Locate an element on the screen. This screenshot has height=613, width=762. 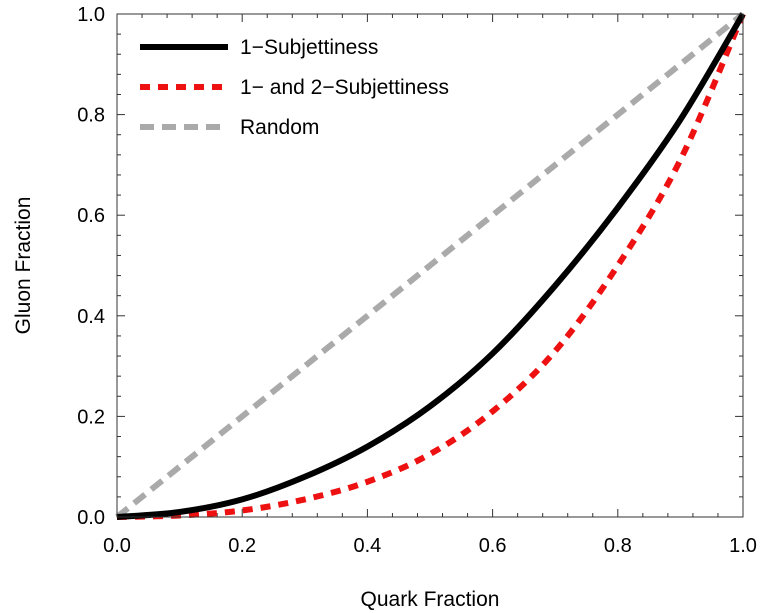
x-tick-label: 0.0 is located at coordinates (117, 546).